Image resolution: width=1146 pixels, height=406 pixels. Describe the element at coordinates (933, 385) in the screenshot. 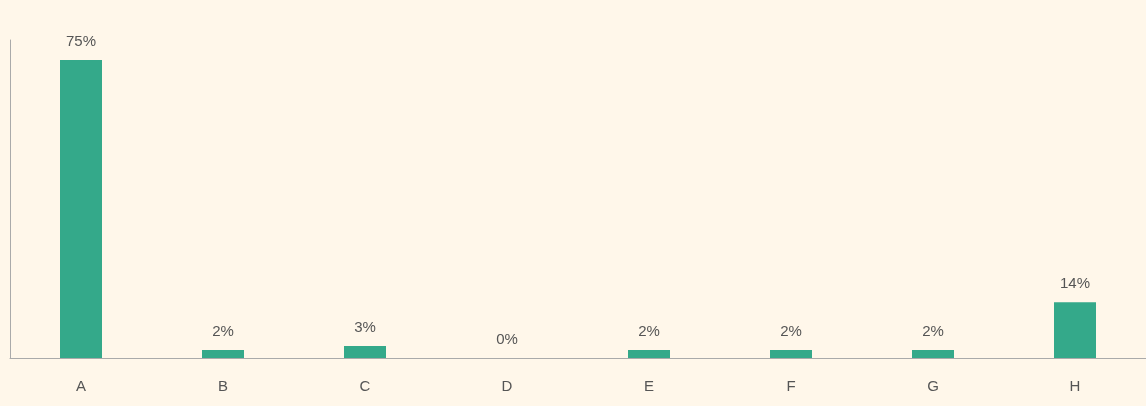

I see `x-tick-label: G` at that location.